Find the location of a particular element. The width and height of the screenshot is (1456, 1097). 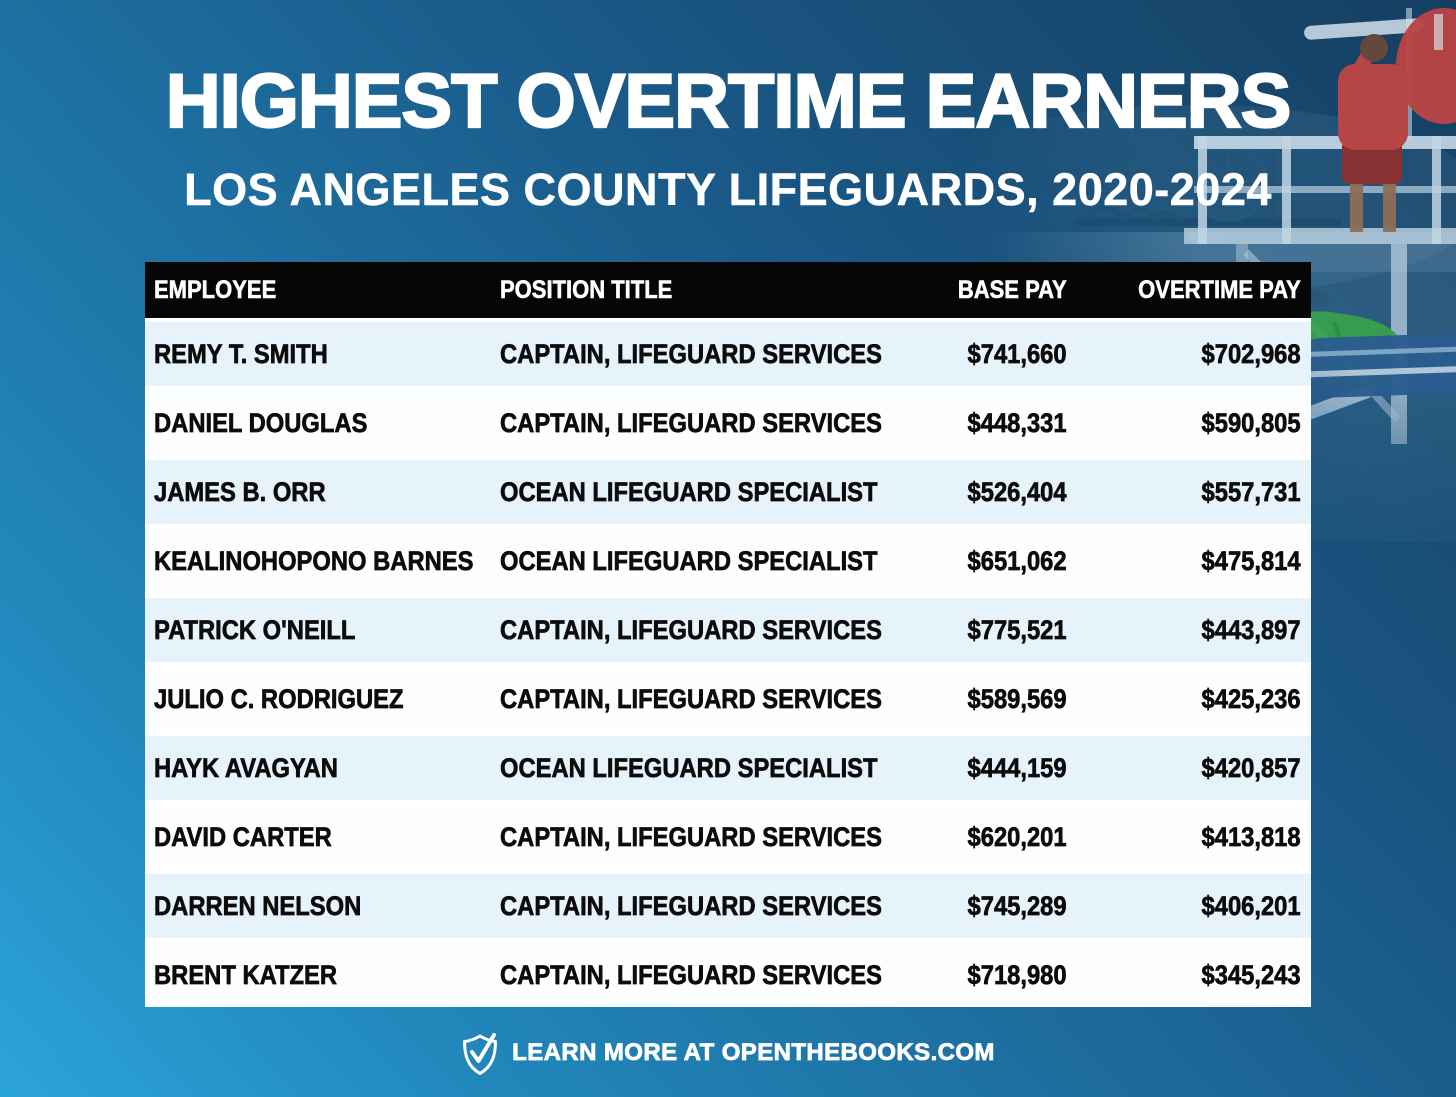

base-pay-cell: $775,521 is located at coordinates (1017, 629).